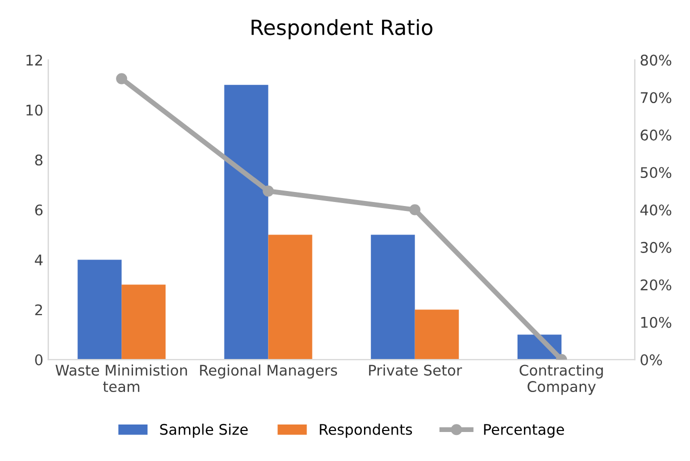 The image size is (690, 461). I want to click on y-tick-label: 4, so click(38, 260).